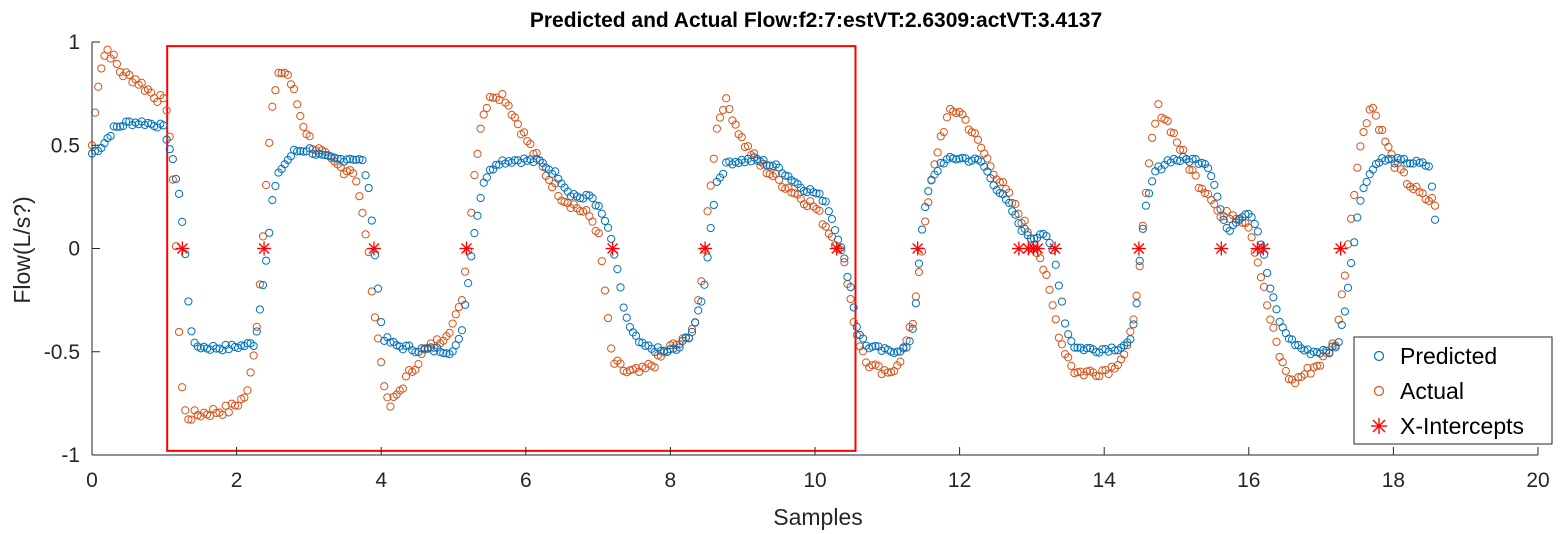 The height and width of the screenshot is (534, 1560). What do you see at coordinates (74, 42) in the screenshot?
I see `y-tick-label: 1` at bounding box center [74, 42].